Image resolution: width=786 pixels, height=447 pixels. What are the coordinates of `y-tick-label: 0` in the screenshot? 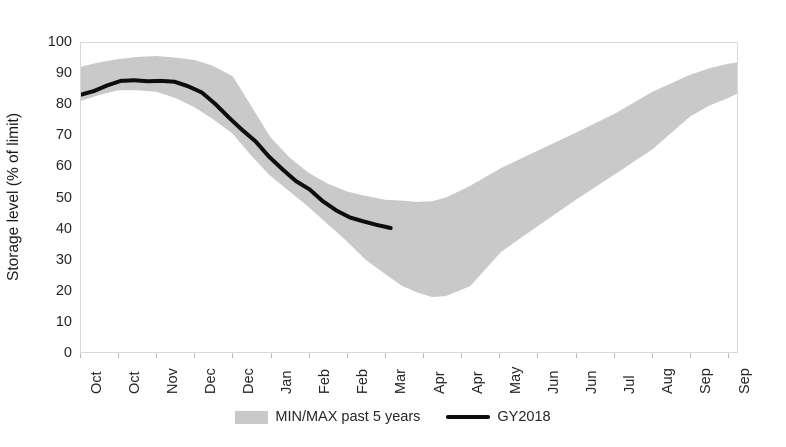 It's located at (67, 353).